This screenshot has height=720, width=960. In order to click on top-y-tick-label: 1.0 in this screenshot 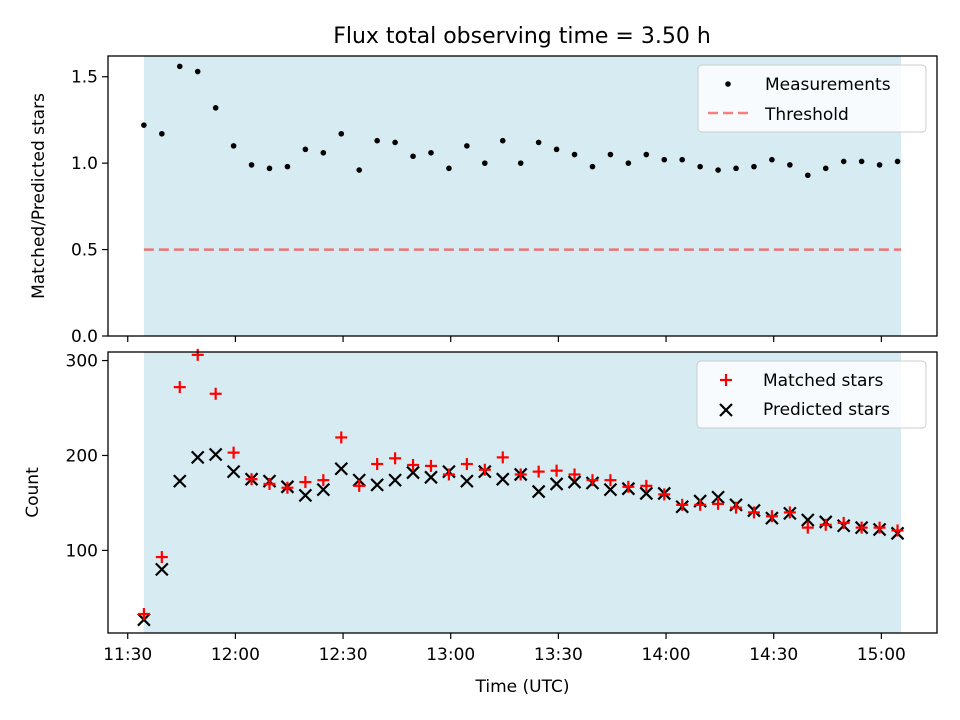, I will do `click(84, 164)`.